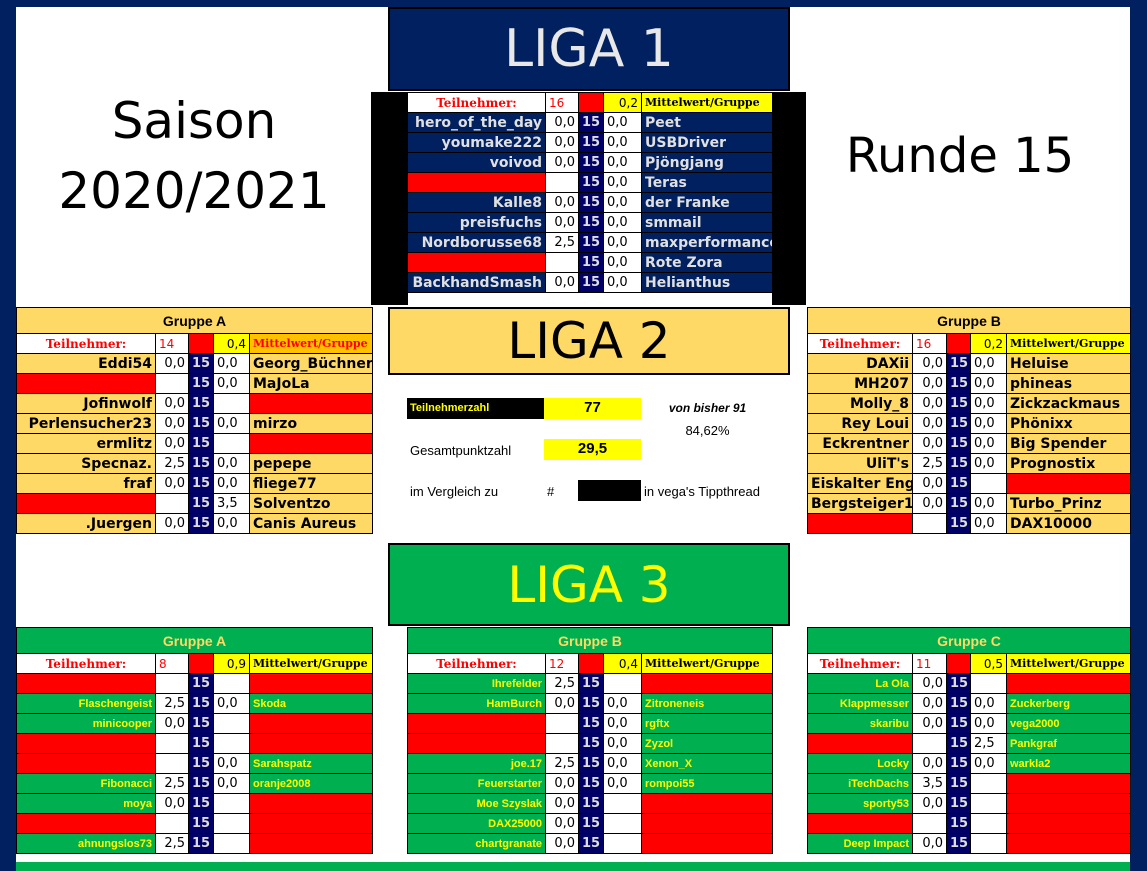 The width and height of the screenshot is (1147, 871). Describe the element at coordinates (86, 783) in the screenshot. I see `player-home: Fibonacci` at that location.